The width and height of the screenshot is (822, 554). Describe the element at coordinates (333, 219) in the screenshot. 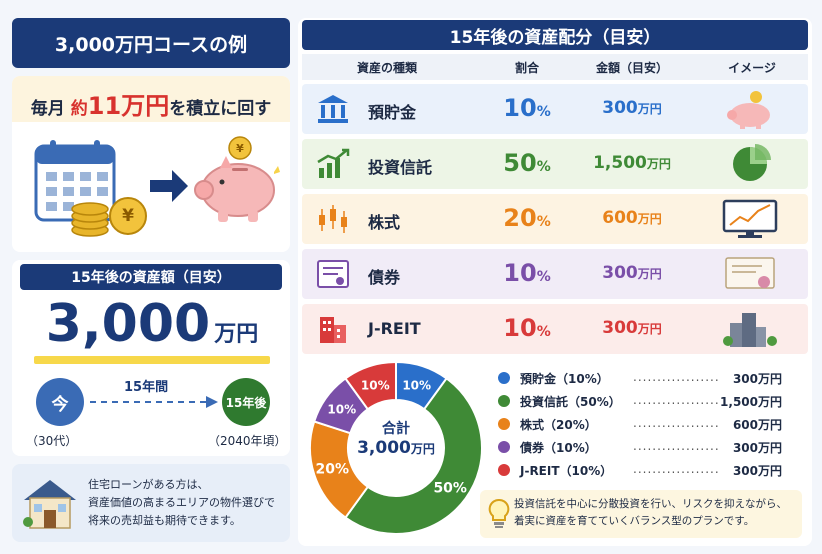

I see `candlestick-icon` at that location.